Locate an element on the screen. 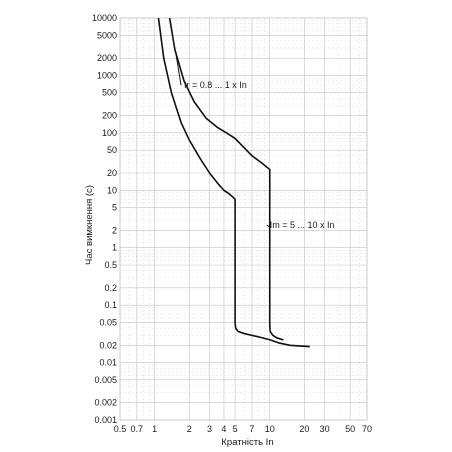 Image resolution: width=452 pixels, height=452 pixels. y-tick-label: 5000 is located at coordinates (107, 35).